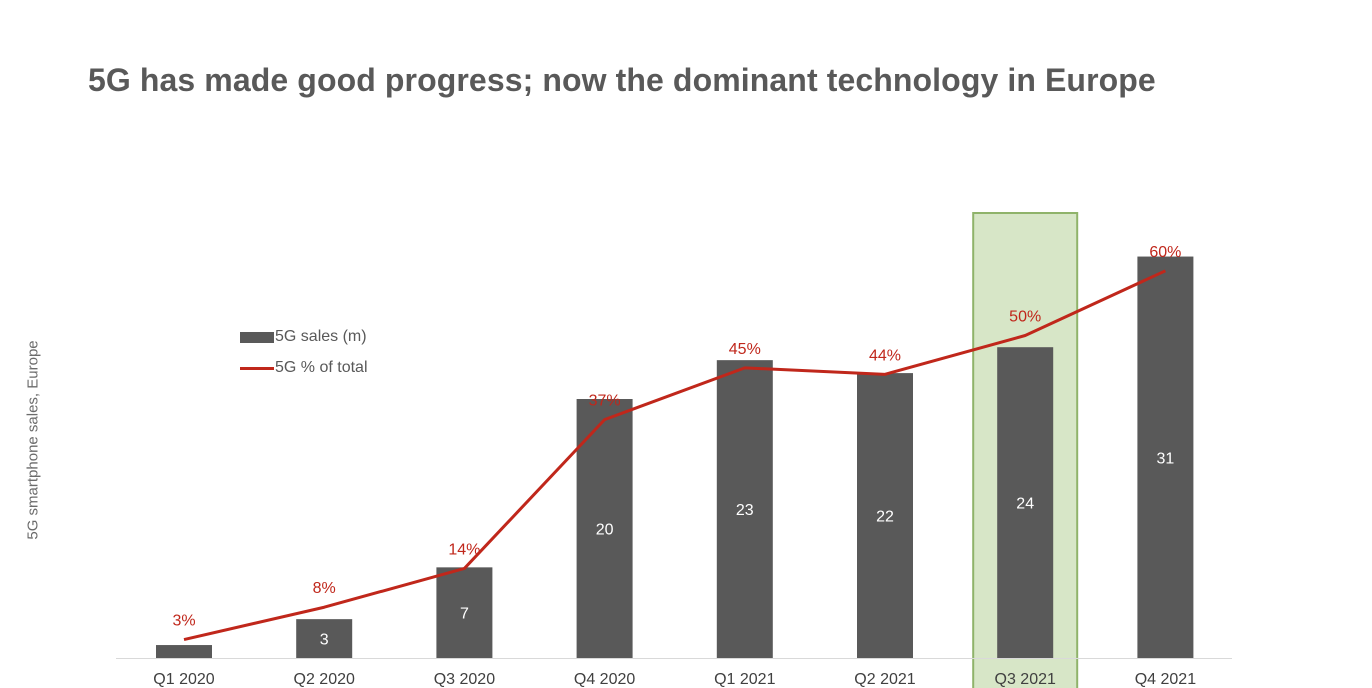 This screenshot has width=1372, height=688. Describe the element at coordinates (884, 679) in the screenshot. I see `x-tick-label: Q2 2021` at that location.